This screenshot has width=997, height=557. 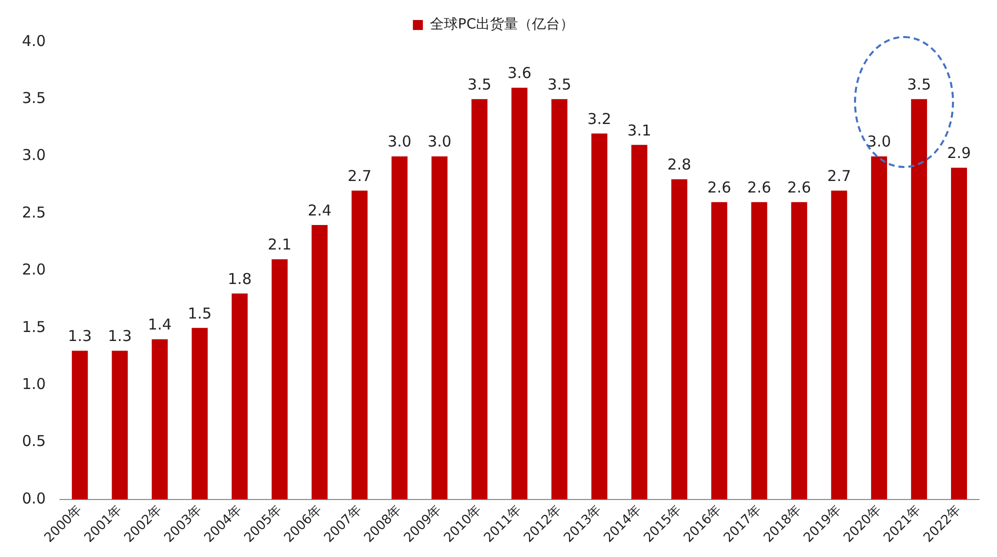 What do you see at coordinates (34, 327) in the screenshot?
I see `y-tick-label: 1.5` at bounding box center [34, 327].